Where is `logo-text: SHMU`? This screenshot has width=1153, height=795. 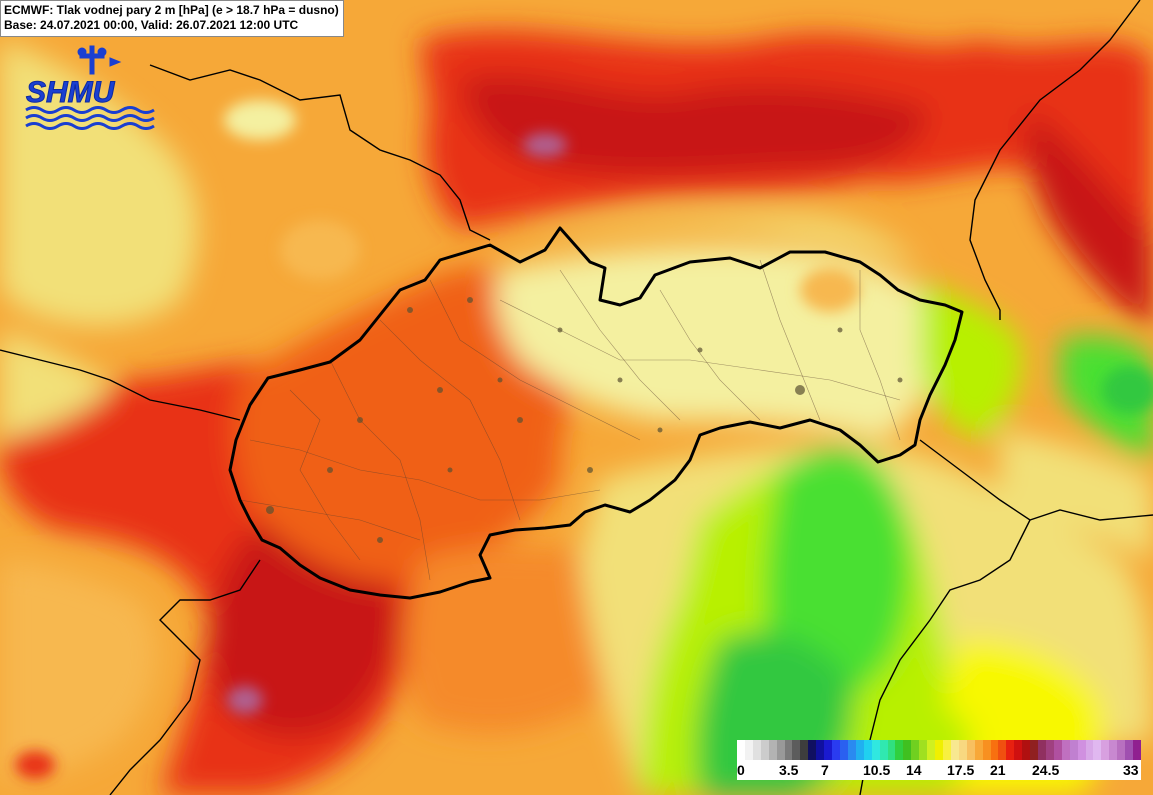 logo-text: SHMU is located at coordinates (71, 92).